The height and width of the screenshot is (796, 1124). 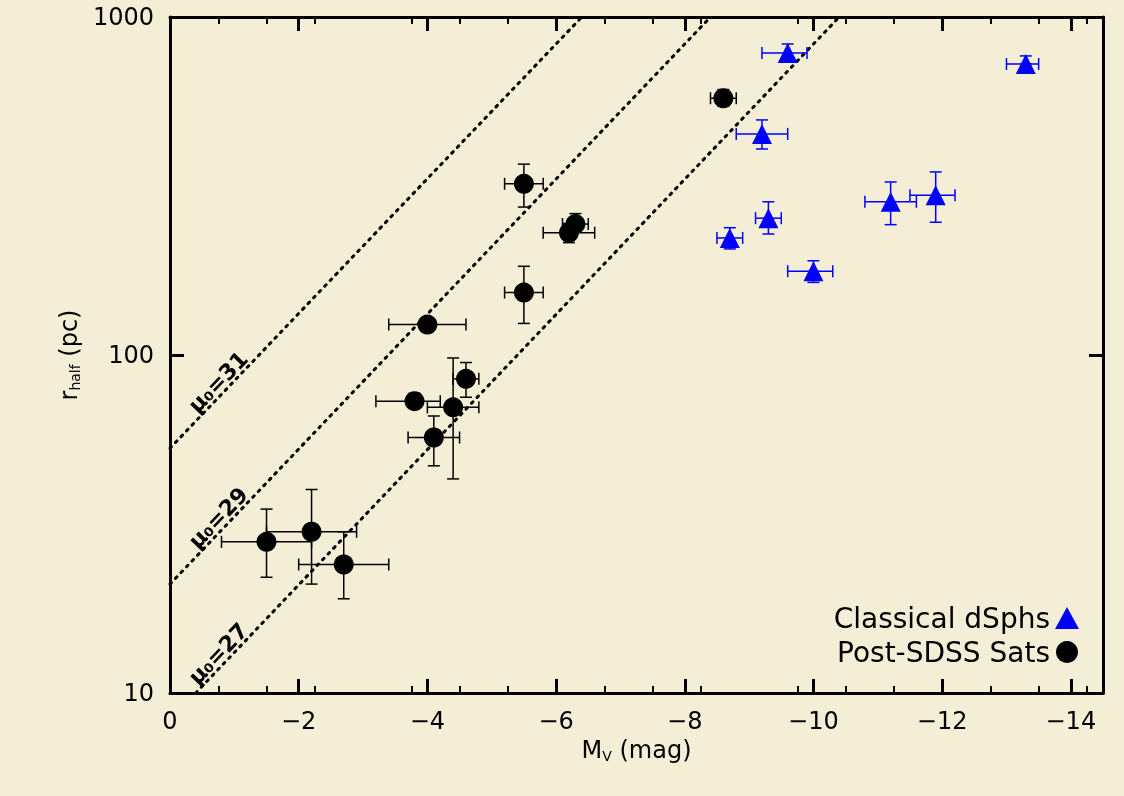 I want to click on y-tick-label: 100, so click(x=131, y=355).